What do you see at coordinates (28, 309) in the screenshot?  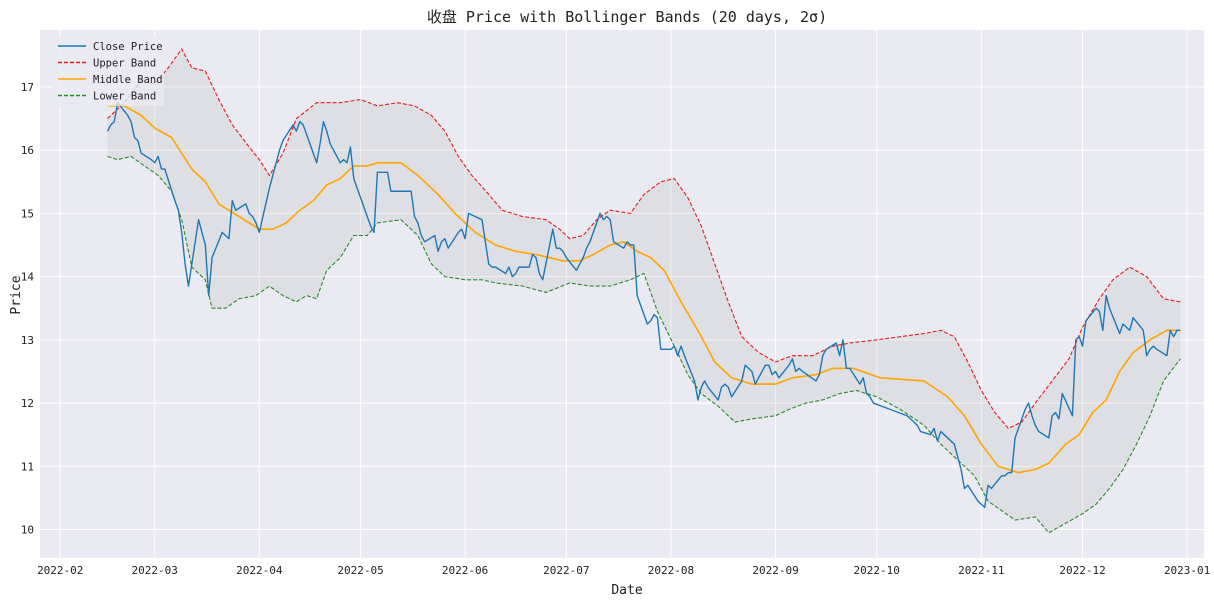 I see `y-axis: 10 11 12 13 14 15 16 17` at bounding box center [28, 309].